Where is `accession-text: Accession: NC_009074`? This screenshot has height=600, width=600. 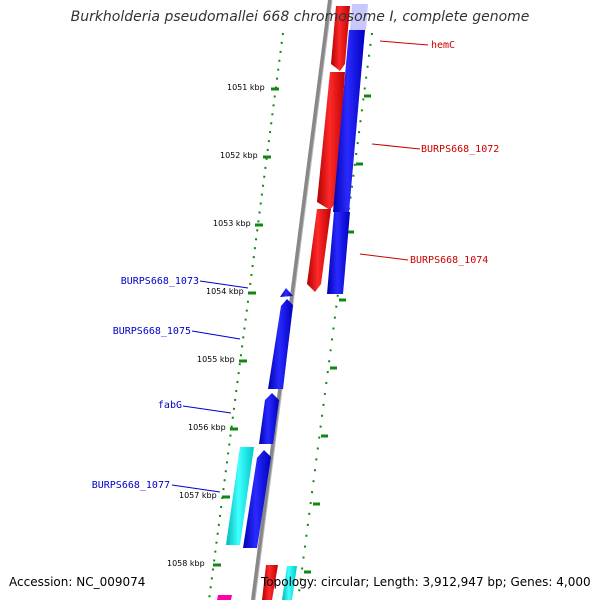
accession-text: Accession: NC_009074 is located at coordinates (77, 582).